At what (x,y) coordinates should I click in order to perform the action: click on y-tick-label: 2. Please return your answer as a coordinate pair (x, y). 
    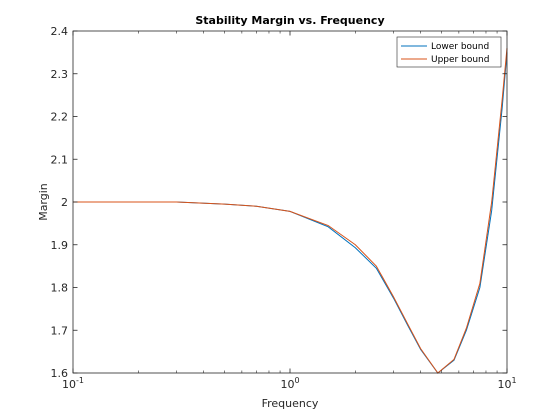
    Looking at the image, I should click on (64, 202).